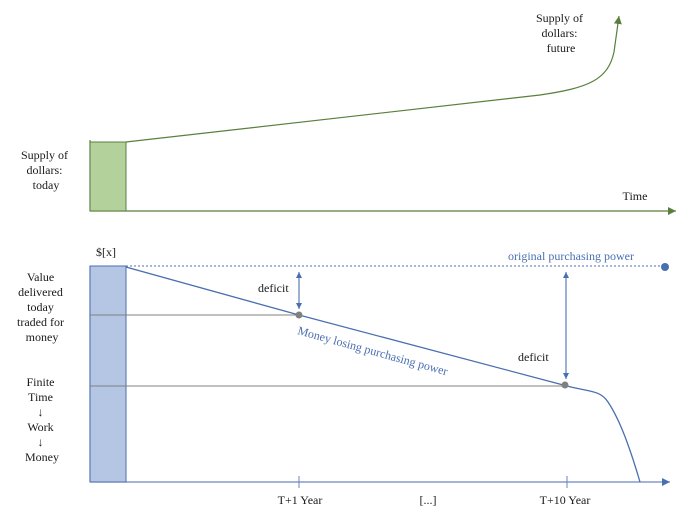 The height and width of the screenshot is (520, 694). What do you see at coordinates (635, 196) in the screenshot?
I see `time-axis-label: Time` at bounding box center [635, 196].